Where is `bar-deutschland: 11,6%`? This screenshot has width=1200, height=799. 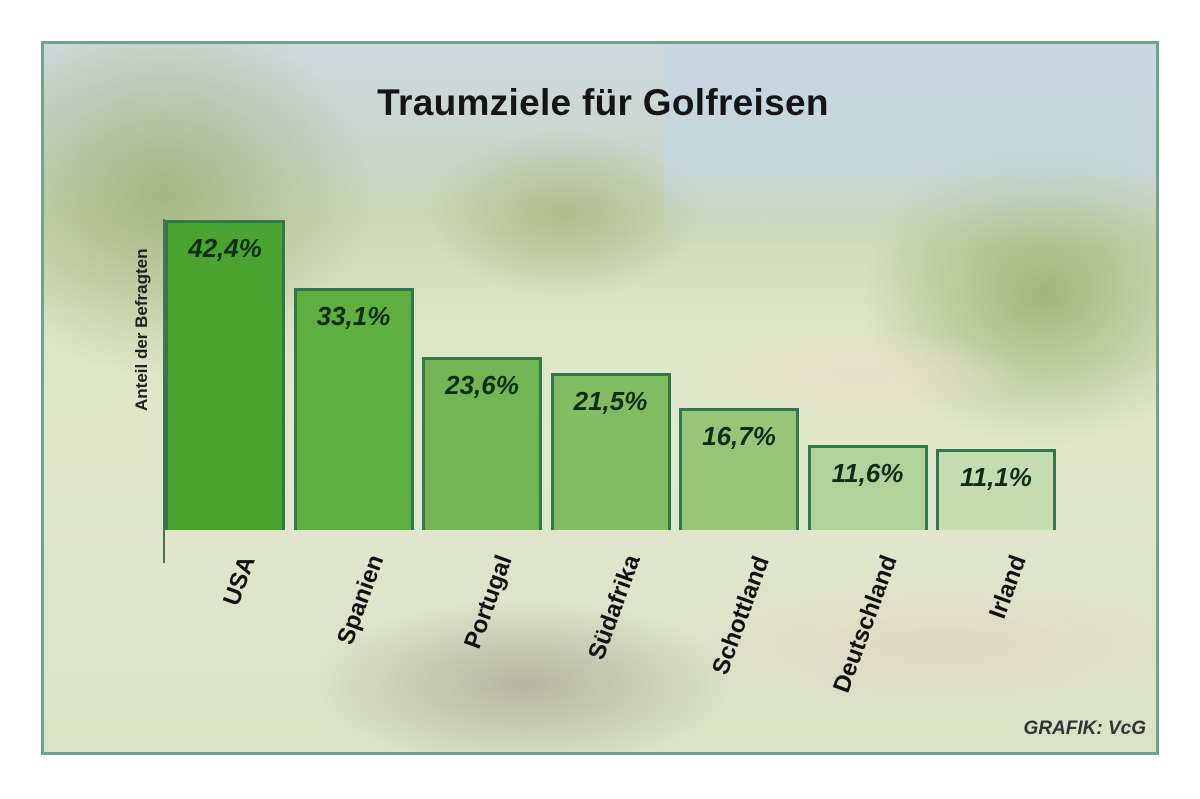 bar-deutschland: 11,6% is located at coordinates (867, 487).